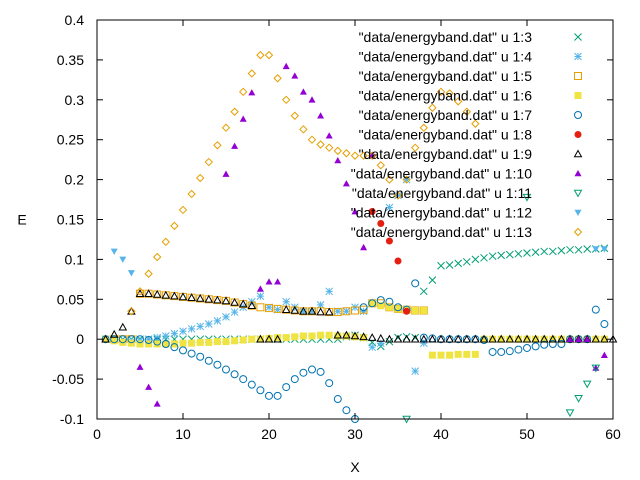 The width and height of the screenshot is (640, 480). What do you see at coordinates (70, 299) in the screenshot?
I see `y-tick-label: 0.05` at bounding box center [70, 299].